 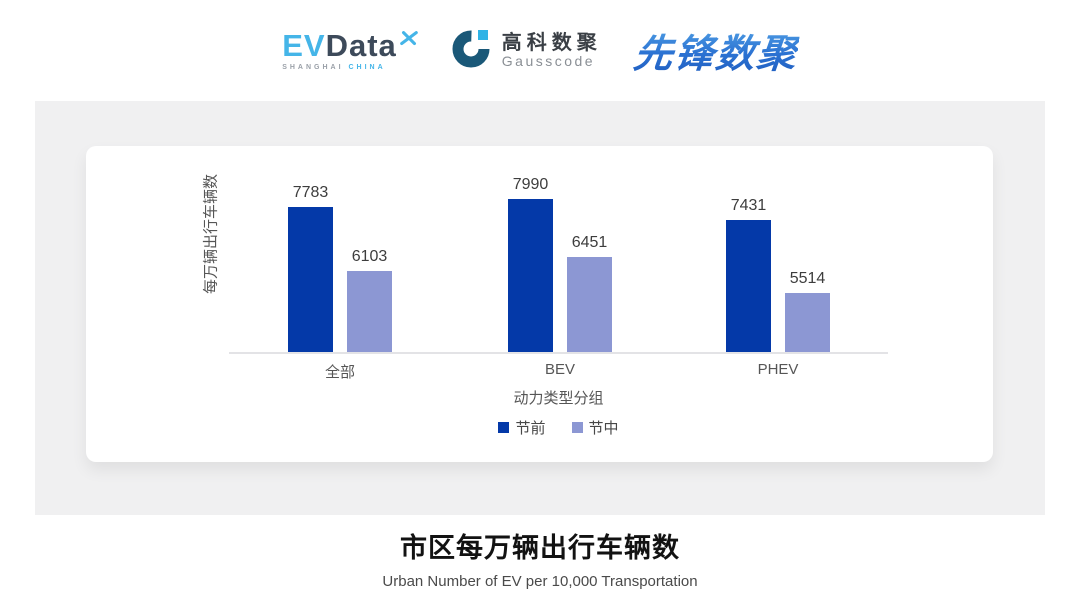 What do you see at coordinates (558, 353) in the screenshot?
I see `x-axis-line` at bounding box center [558, 353].